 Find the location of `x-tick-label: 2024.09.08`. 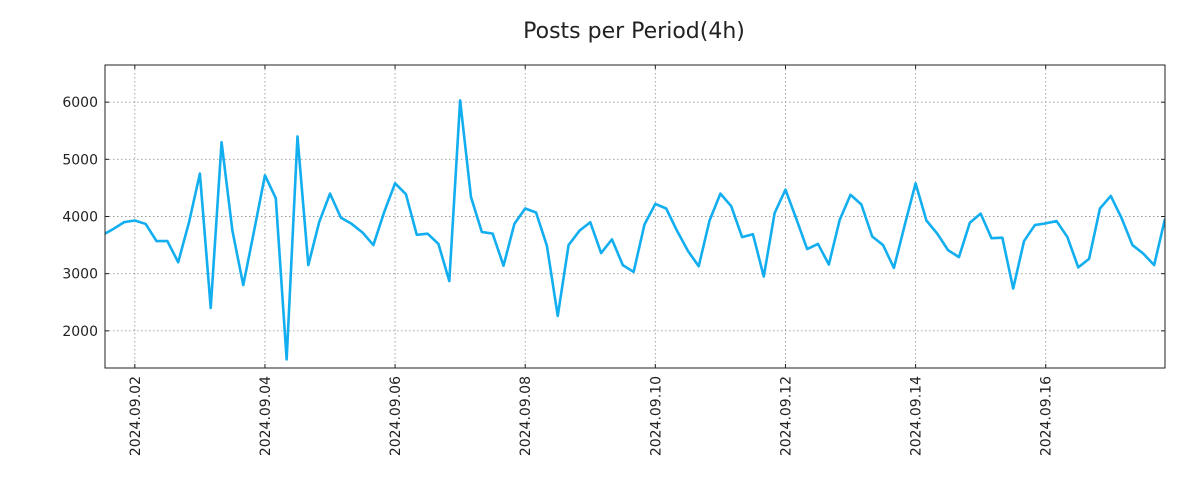

x-tick-label: 2024.09.08 is located at coordinates (526, 416).